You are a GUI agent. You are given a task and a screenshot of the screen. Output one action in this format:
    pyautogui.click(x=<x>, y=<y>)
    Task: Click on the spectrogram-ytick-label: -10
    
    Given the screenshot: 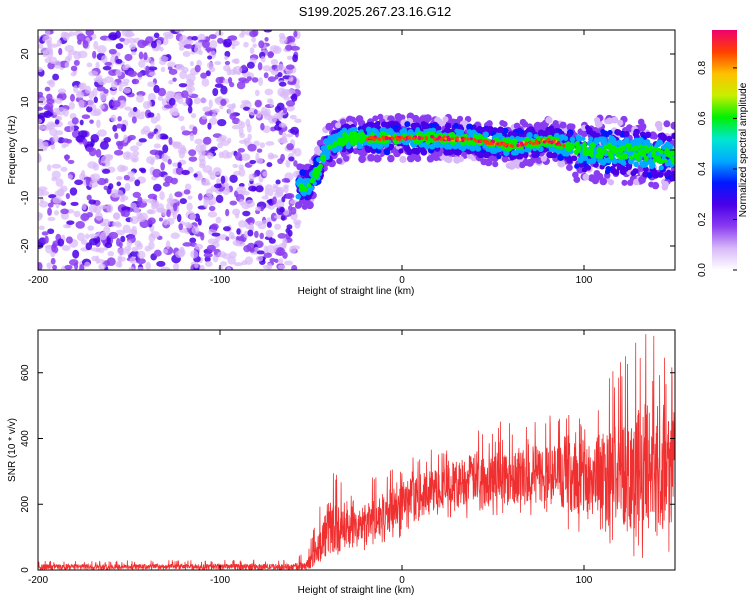 What is the action you would take?
    pyautogui.click(x=25, y=197)
    